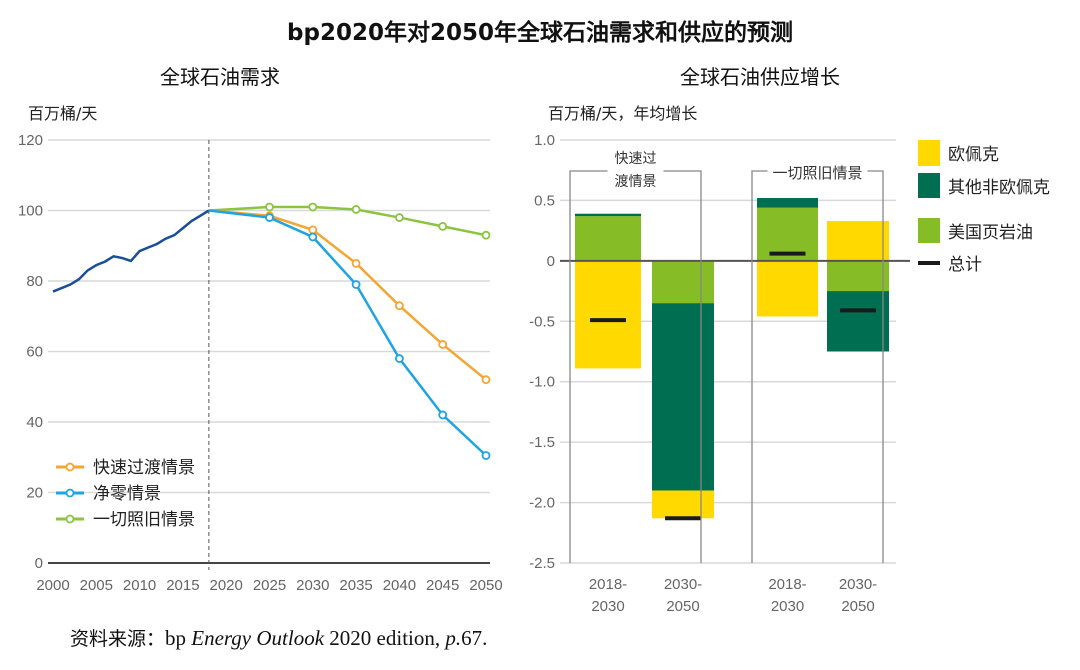  What do you see at coordinates (999, 188) in the screenshot?
I see `legend-label: 其他非欧佩克` at bounding box center [999, 188].